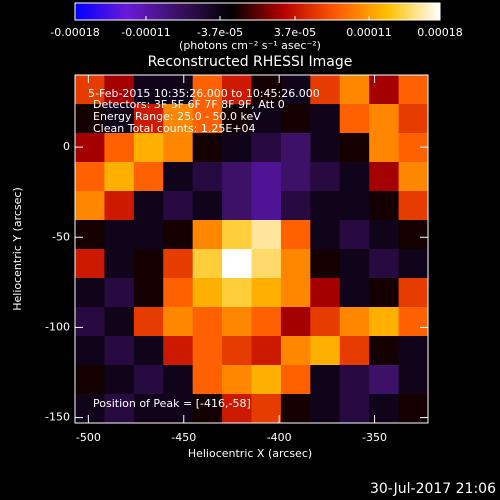 The image size is (500, 500). What do you see at coordinates (440, 32) in the screenshot?
I see `colorbar-tick-label: 0.00018` at bounding box center [440, 32].